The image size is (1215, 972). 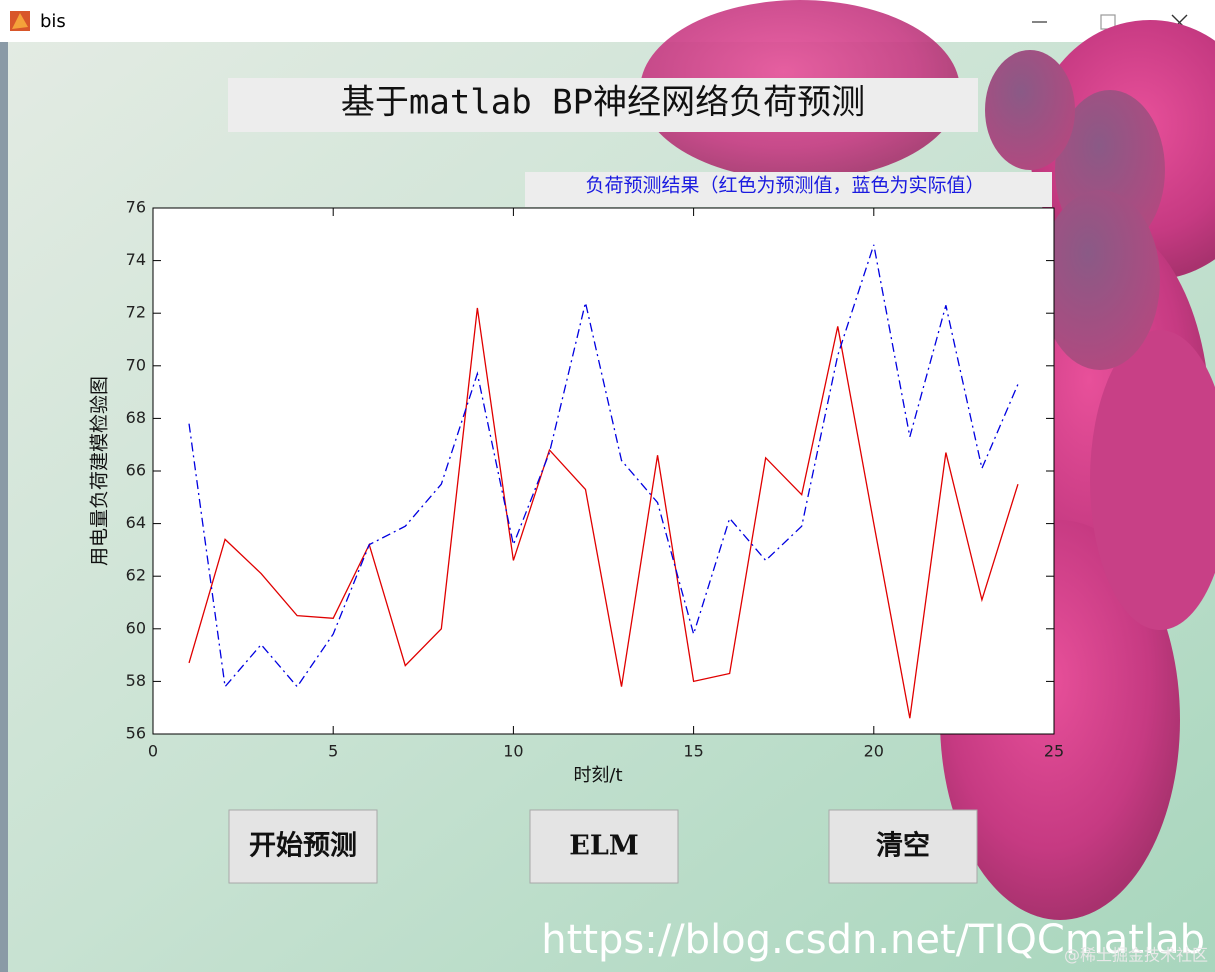 What do you see at coordinates (597, 775) in the screenshot?
I see `x-axis-label: 时刻/t` at bounding box center [597, 775].